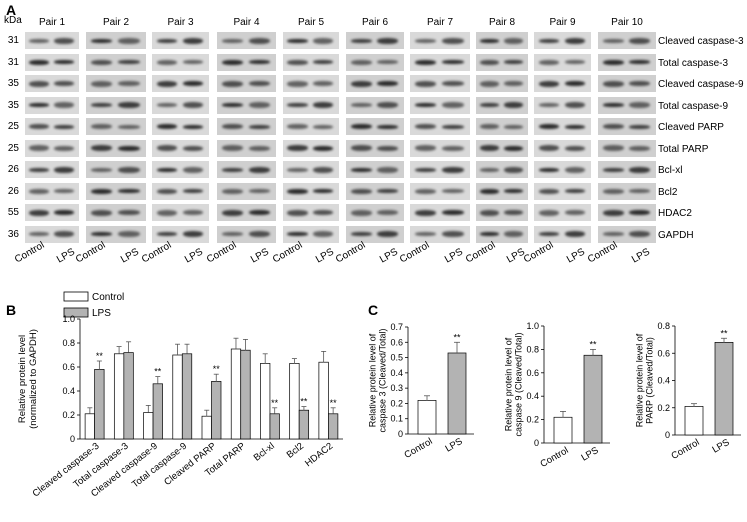 This screenshot has width=747, height=522. I want to click on bar-lps, so click(245, 394).